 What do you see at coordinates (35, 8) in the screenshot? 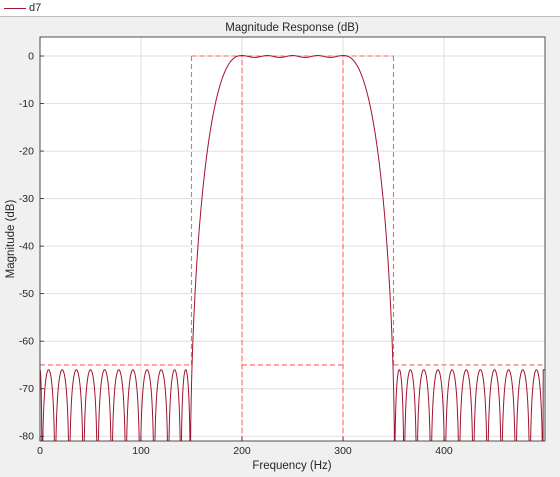
I see `legend-label: d7` at bounding box center [35, 8].